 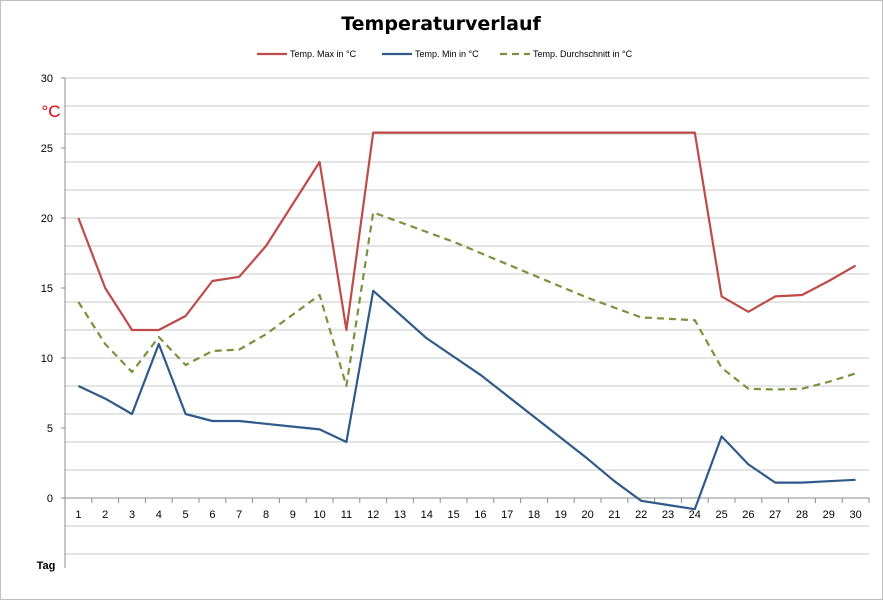 I want to click on x-tick-label: 14, so click(x=427, y=515).